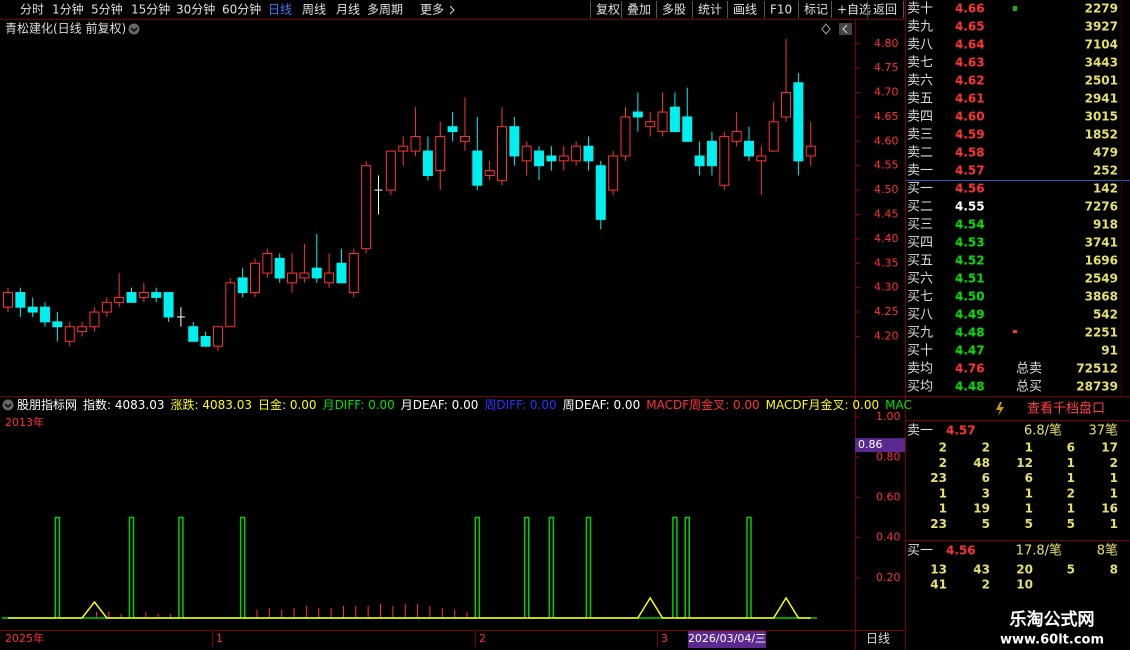  I want to click on queue-label: 卖一, so click(920, 431).